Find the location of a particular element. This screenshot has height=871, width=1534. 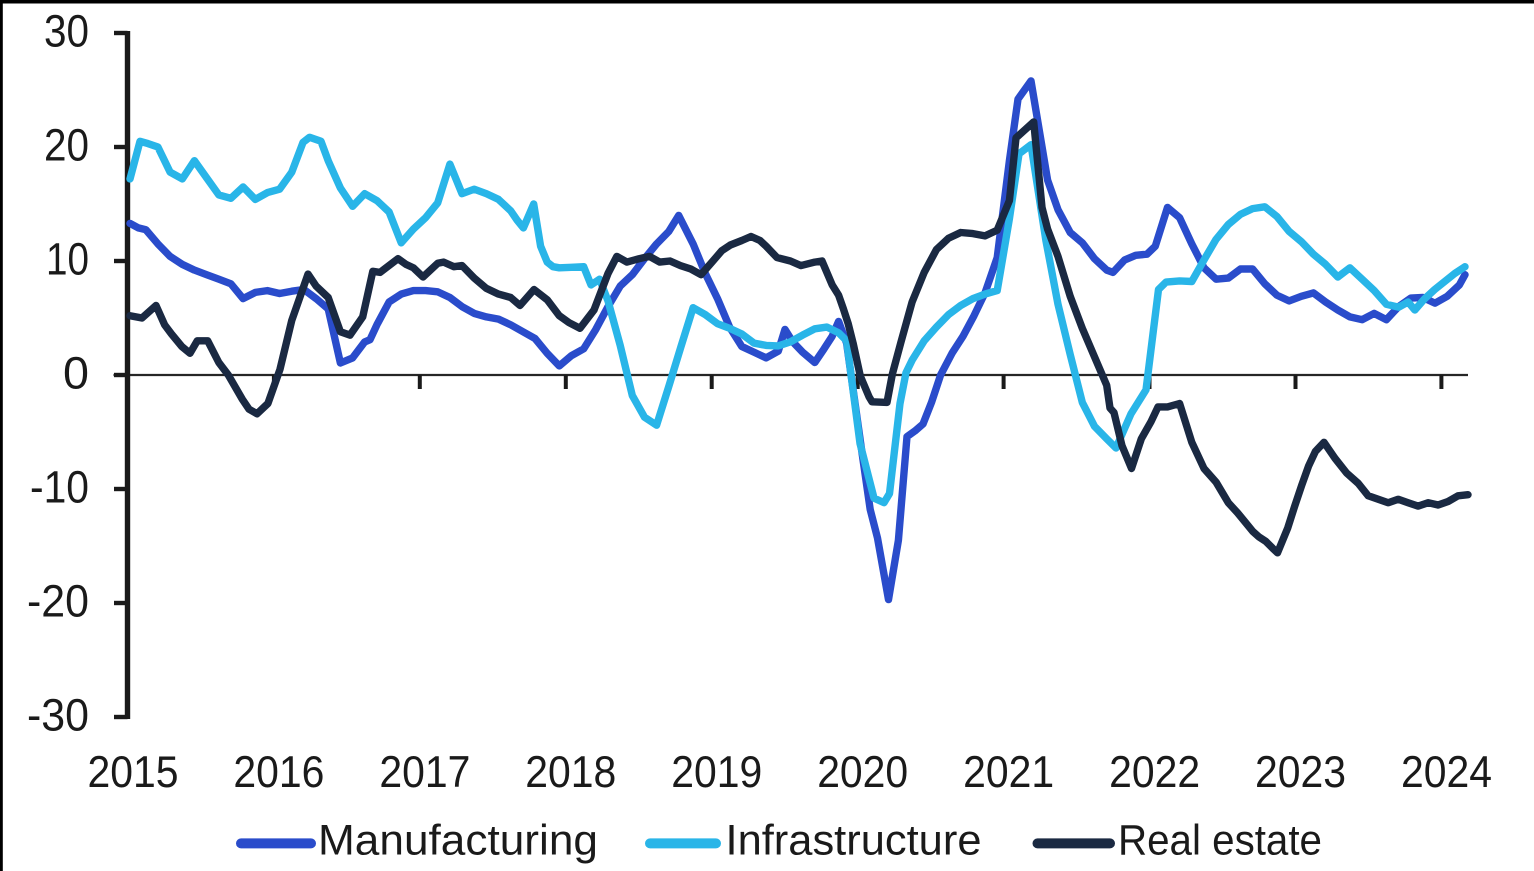

svg-text: Manufacturing is located at coordinates (458, 841).